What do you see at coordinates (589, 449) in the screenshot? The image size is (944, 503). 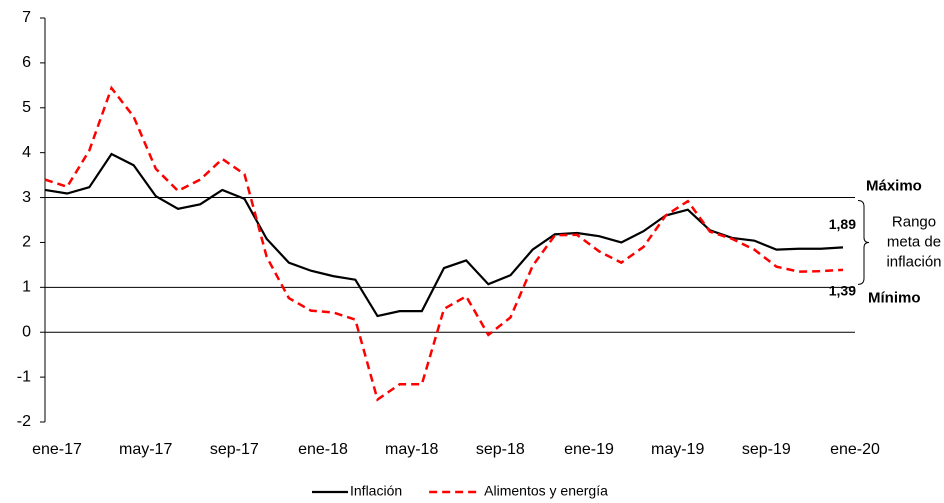 I see `x-tick-label: ene-19` at bounding box center [589, 449].